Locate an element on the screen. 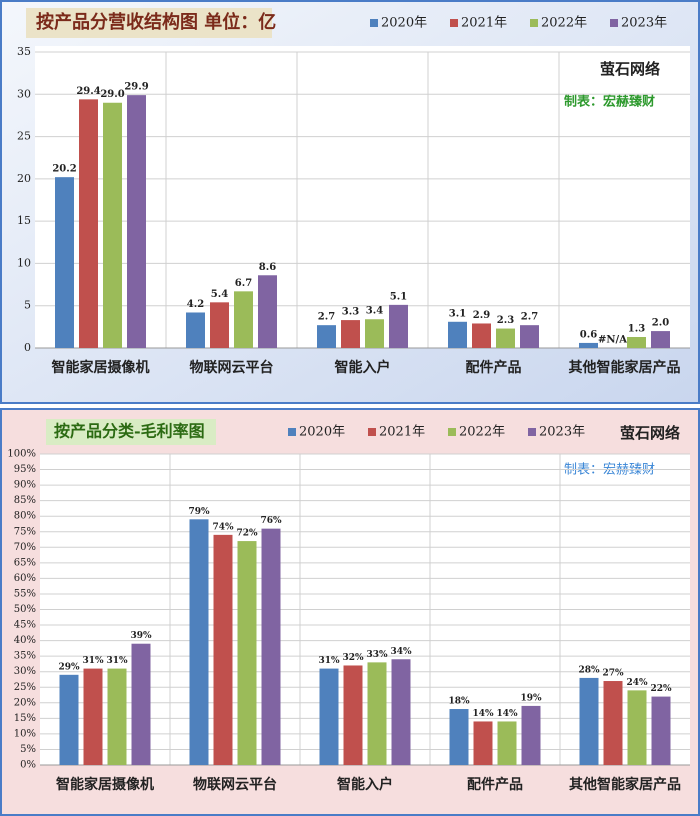 Image resolution: width=700 pixels, height=816 pixels. value-label: 19% is located at coordinates (531, 698).